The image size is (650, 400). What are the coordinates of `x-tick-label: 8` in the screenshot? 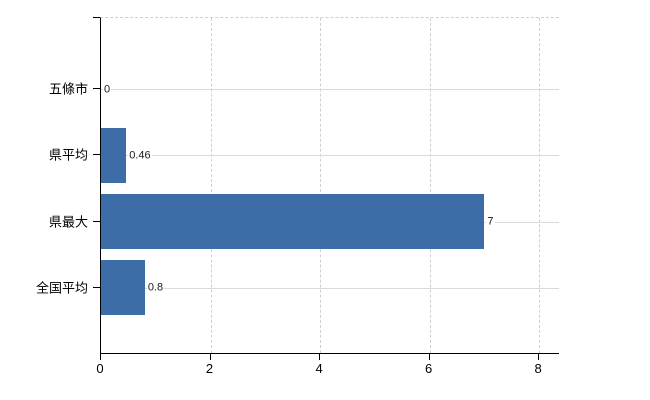 It's located at (538, 368).